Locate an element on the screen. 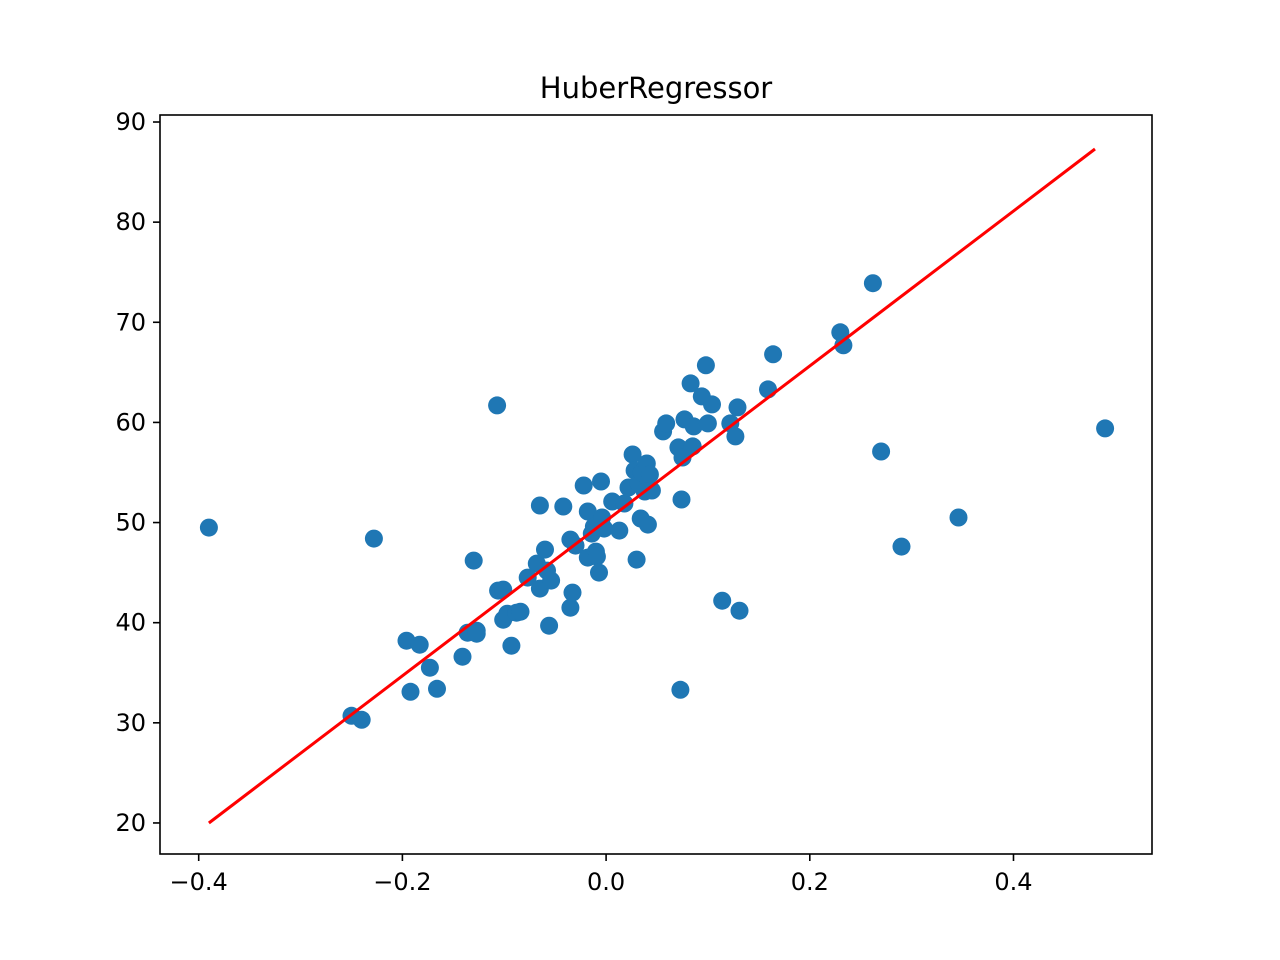 The height and width of the screenshot is (960, 1280). x-tick-label: 0.2 is located at coordinates (810, 882).